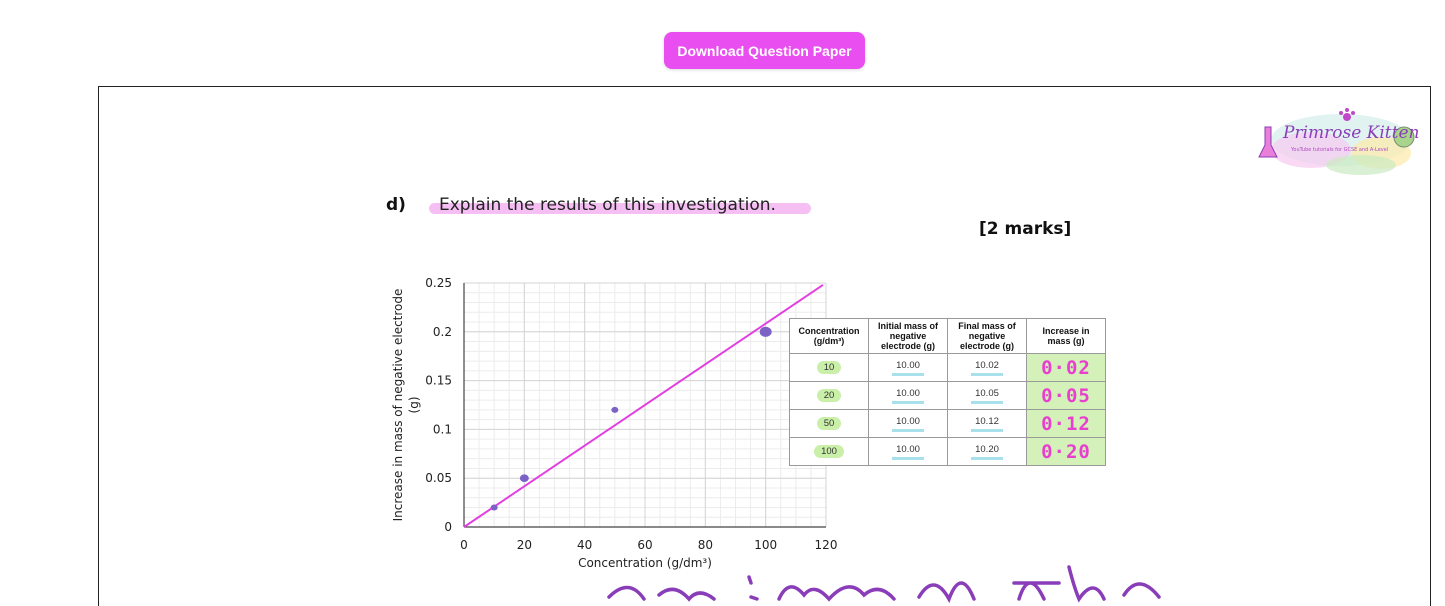 The height and width of the screenshot is (606, 1445). I want to click on x-tick-label: 60, so click(644, 545).